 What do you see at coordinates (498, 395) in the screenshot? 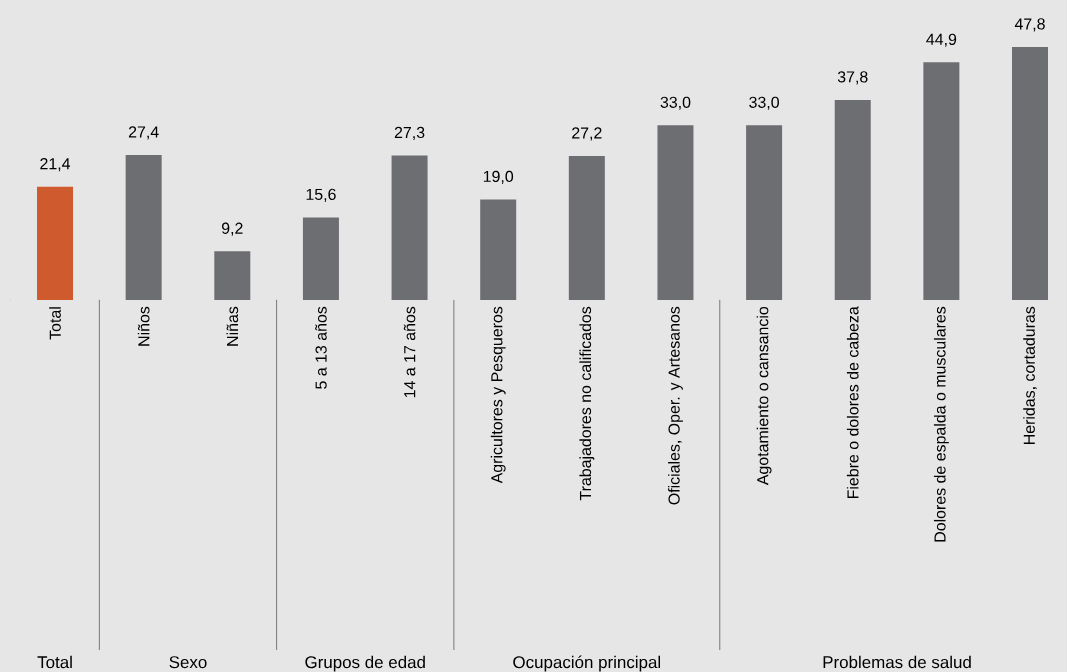
I see `x-tick-label: Agricultores y Pesqueros` at bounding box center [498, 395].